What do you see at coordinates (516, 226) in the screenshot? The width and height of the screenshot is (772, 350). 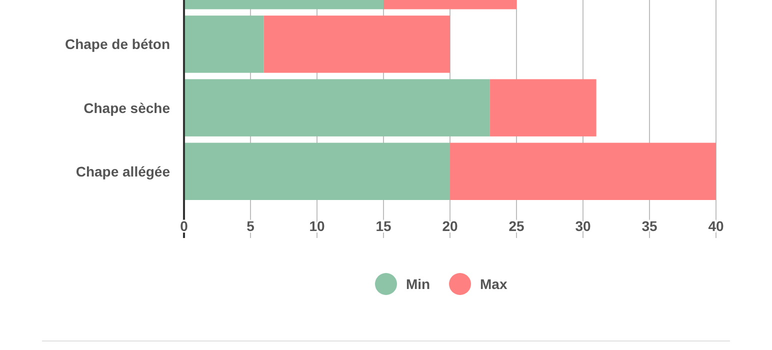 I see `x-tick-label: 25` at bounding box center [516, 226].